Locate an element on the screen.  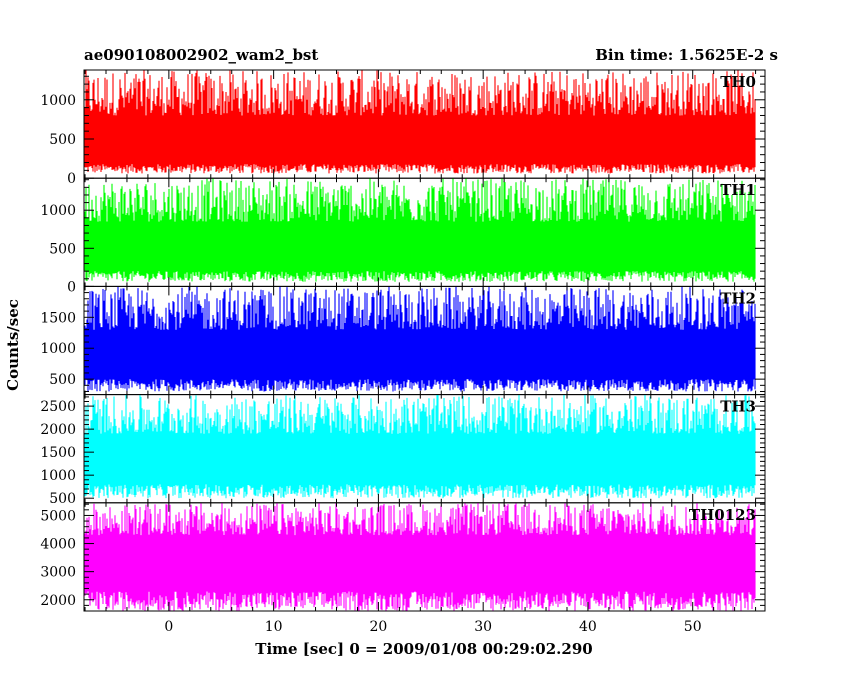
panel-th1: 0 500 1000 TH1 is located at coordinates (403, 236).